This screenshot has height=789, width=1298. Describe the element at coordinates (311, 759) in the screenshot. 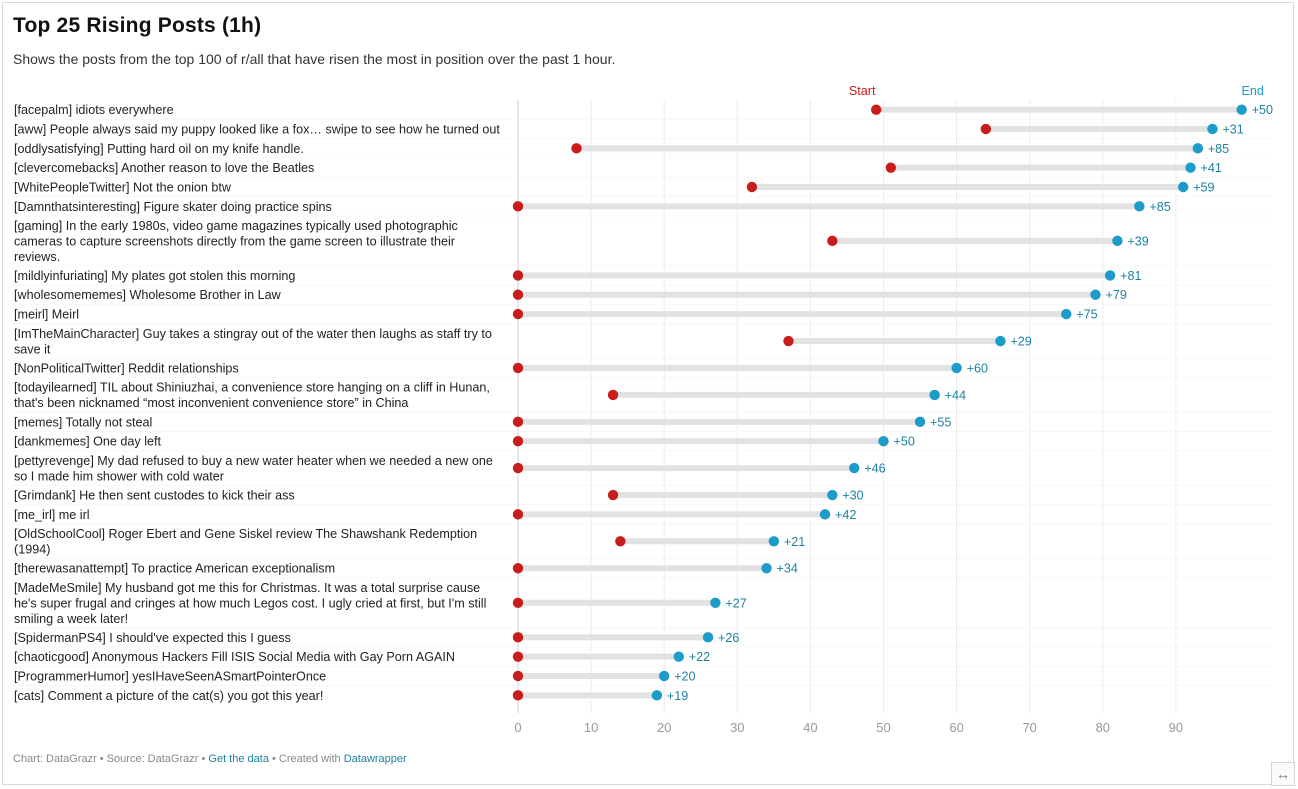

I see `footer-created-with: Created with` at that location.